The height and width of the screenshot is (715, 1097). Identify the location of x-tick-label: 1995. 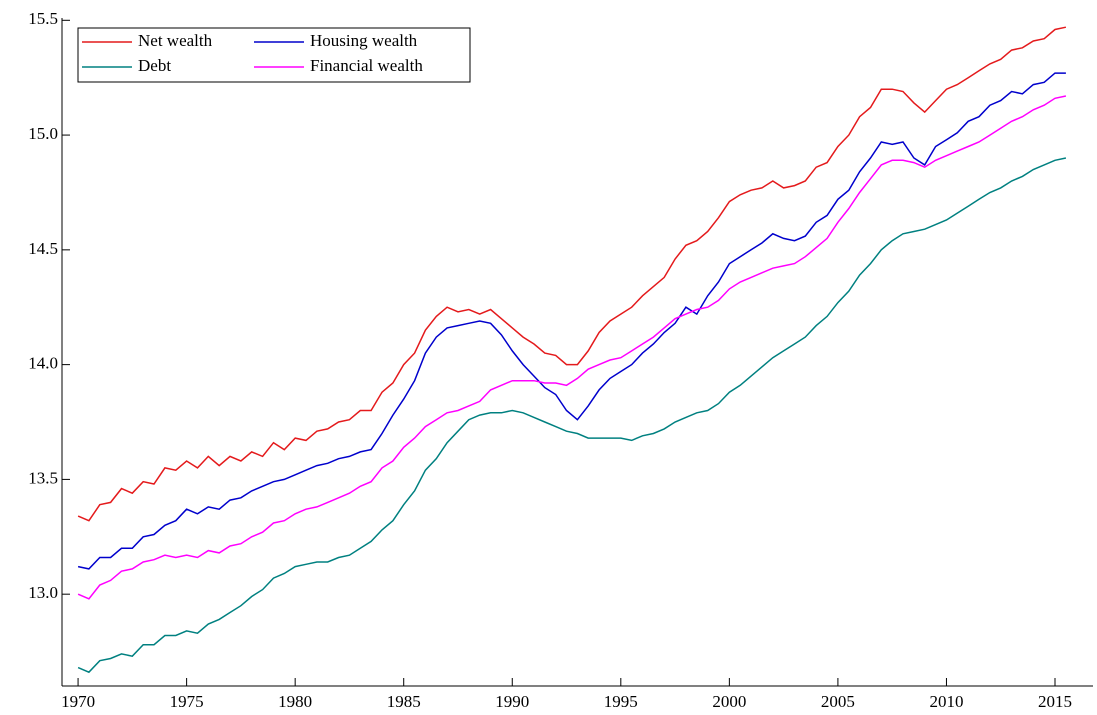
(621, 701).